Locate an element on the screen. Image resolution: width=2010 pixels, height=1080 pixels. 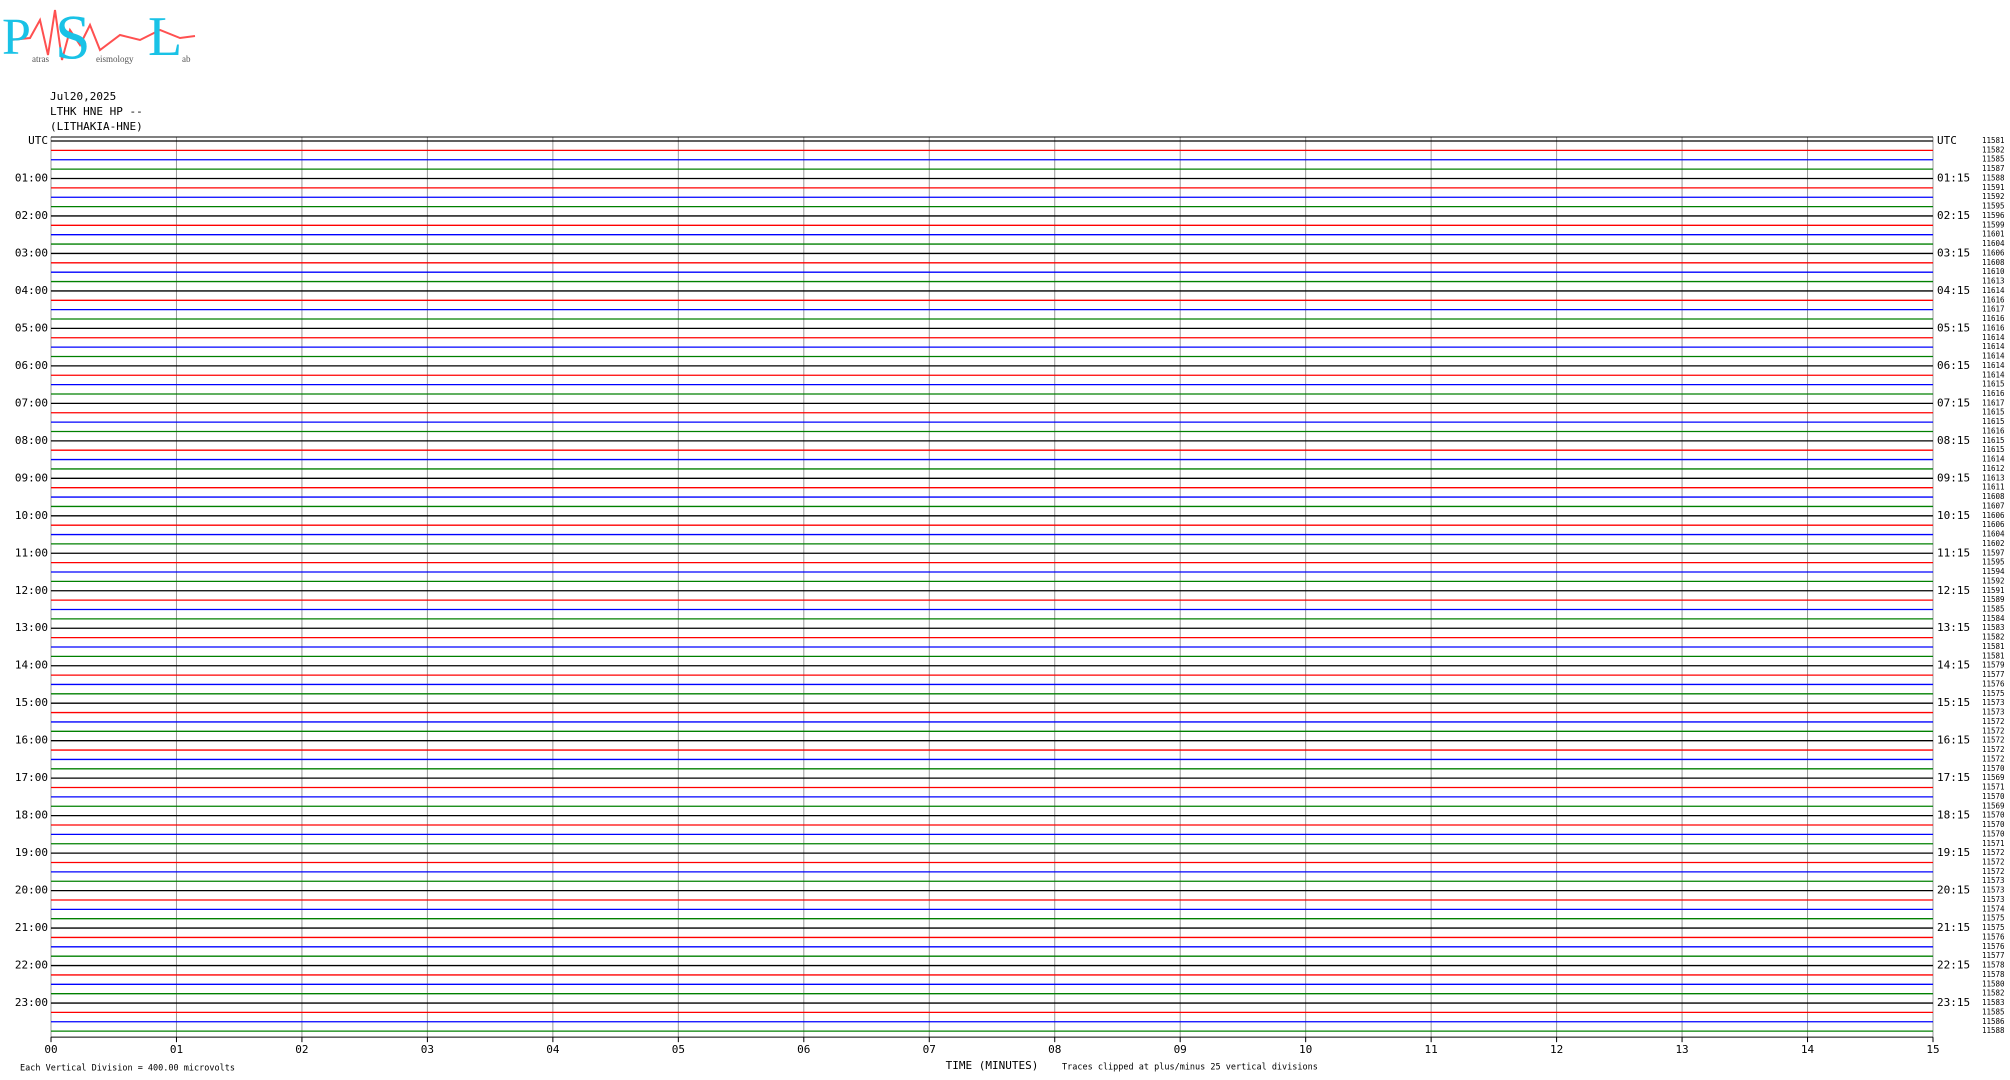
hour-label: UTC is located at coordinates (38, 140).